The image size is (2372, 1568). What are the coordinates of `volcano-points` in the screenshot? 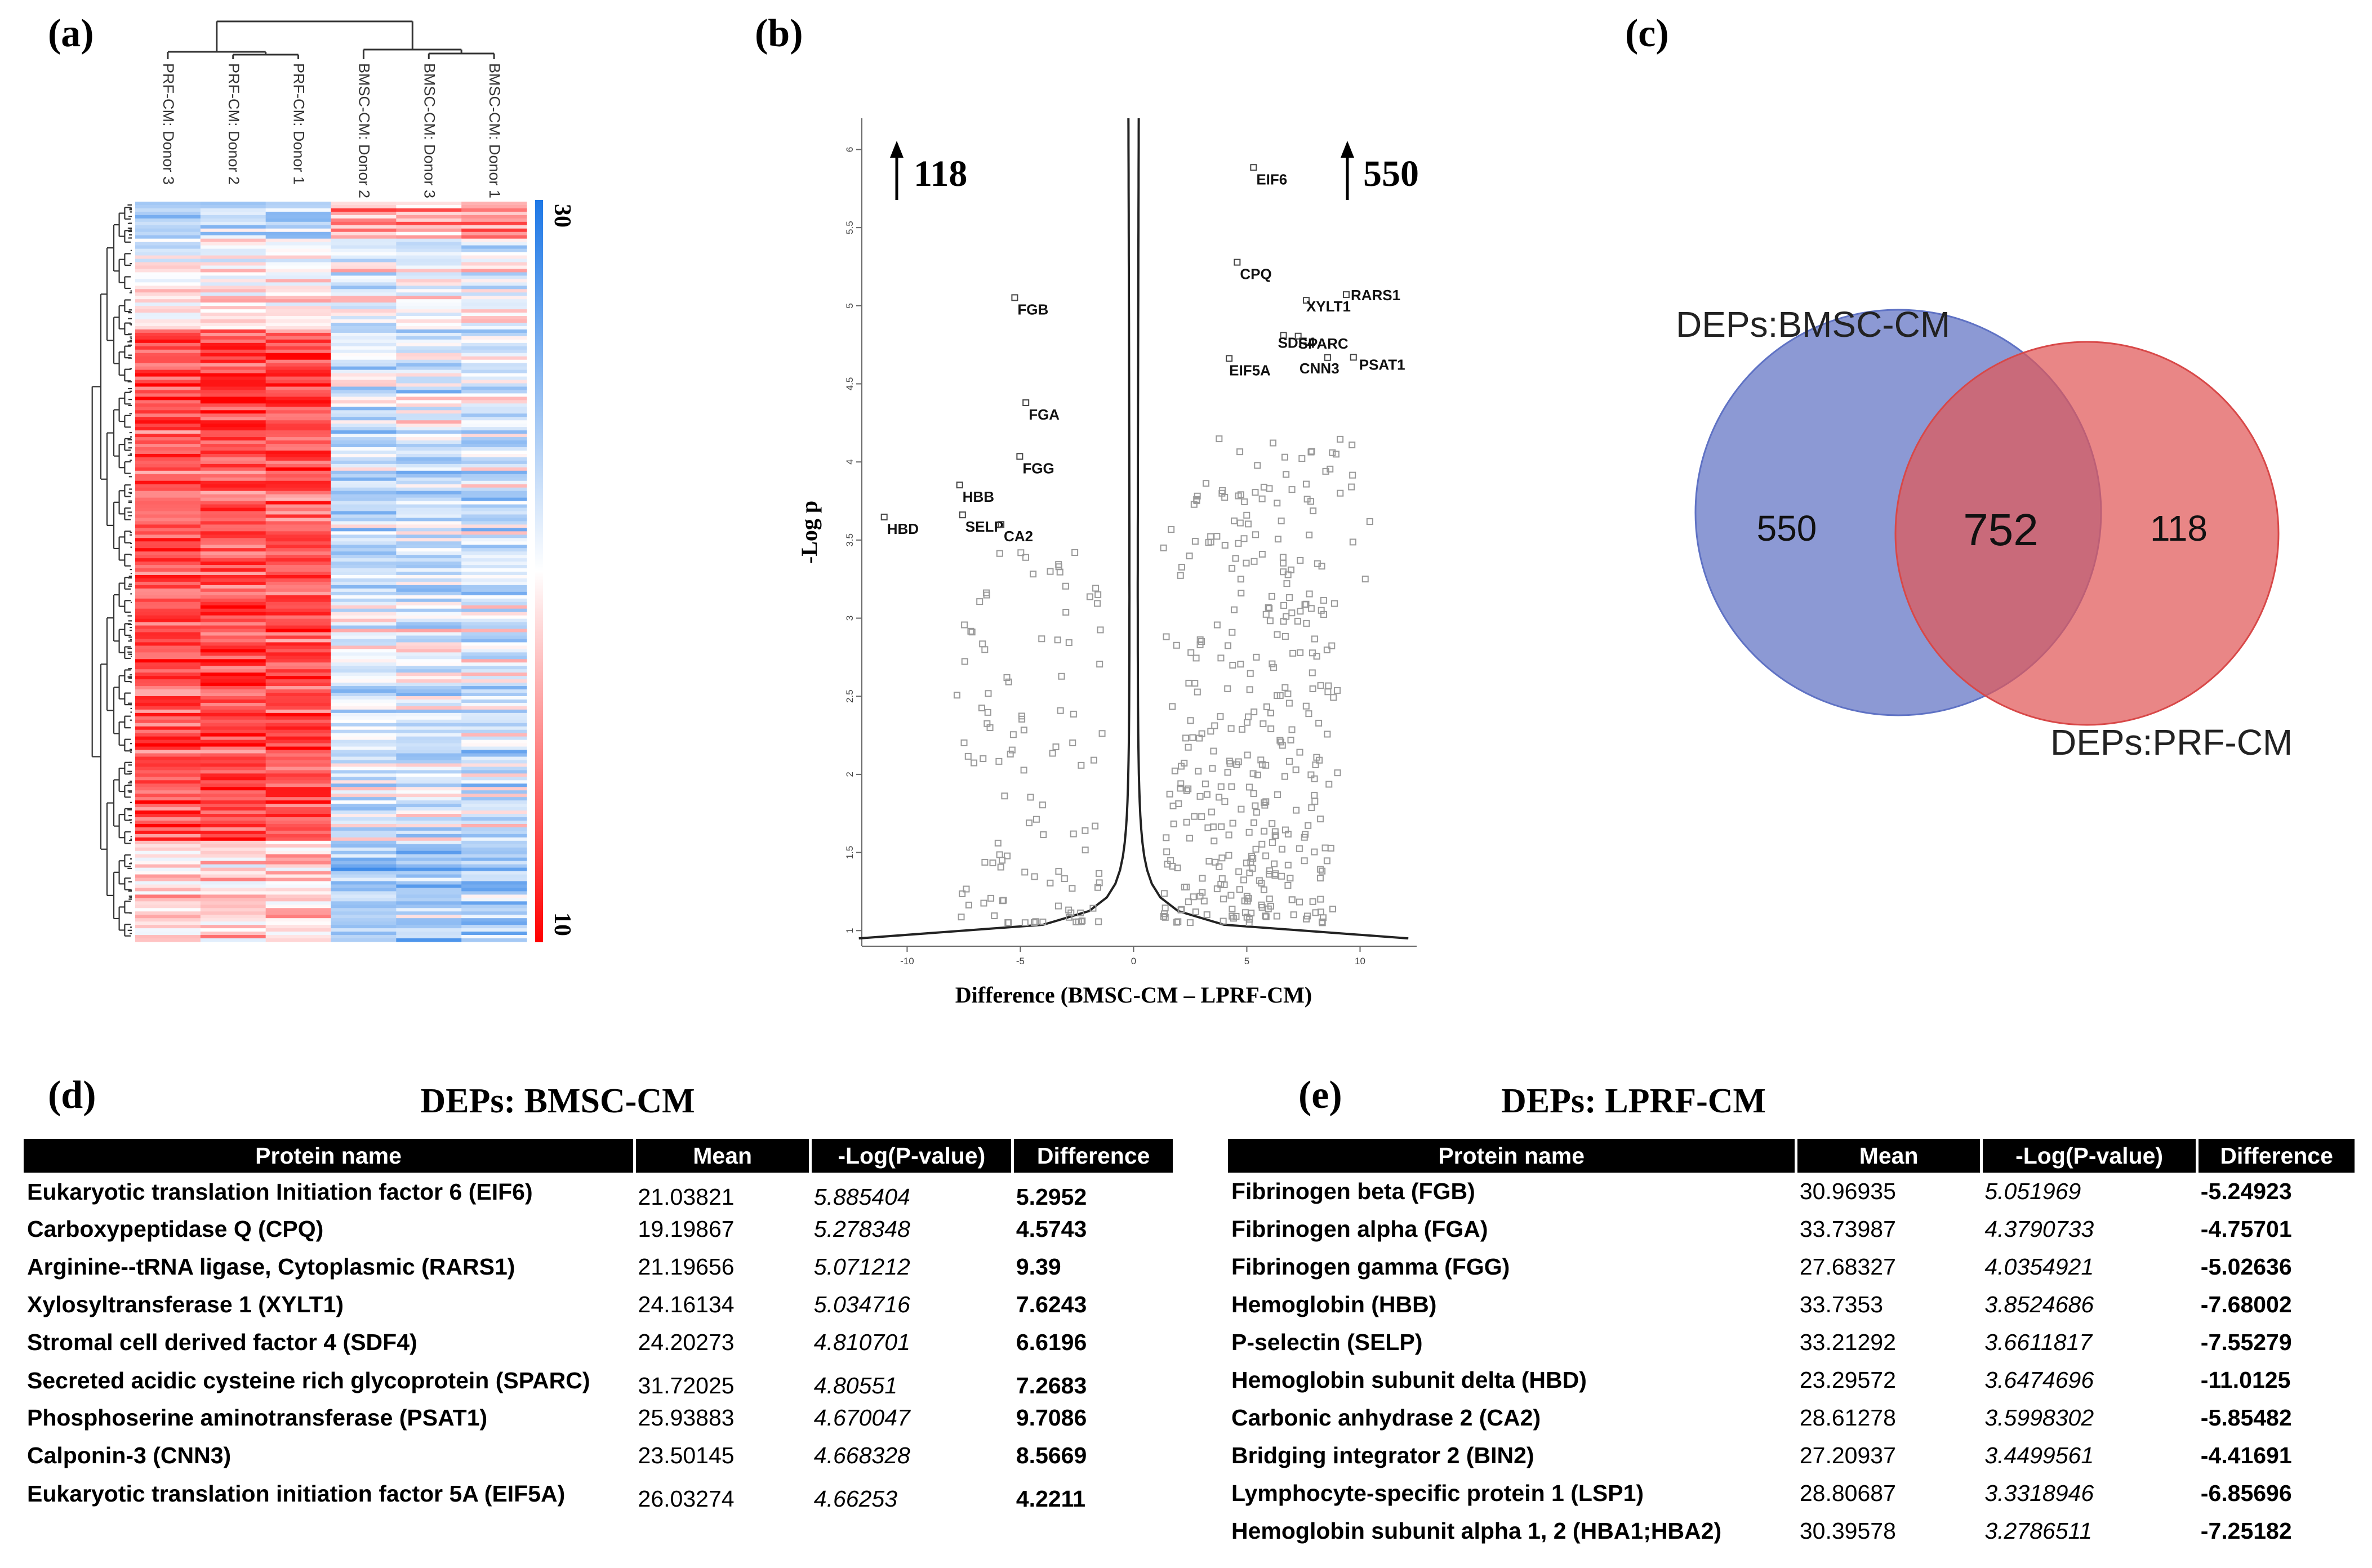 It's located at (1163, 680).